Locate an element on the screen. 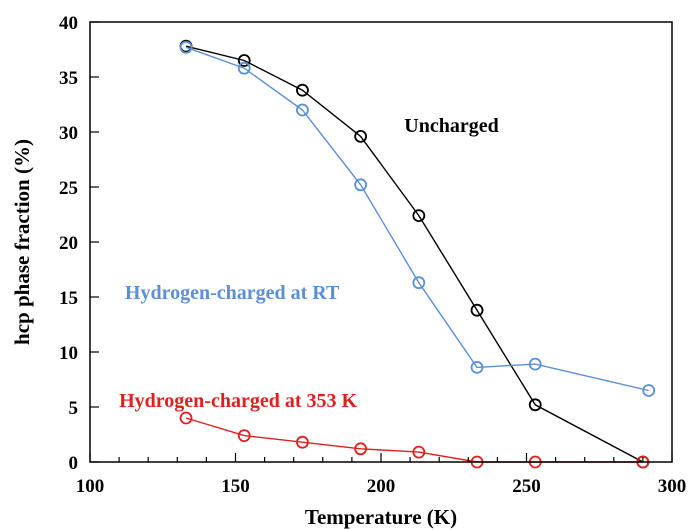 This screenshot has height=530, width=696. x-tick-label: 100 is located at coordinates (90, 486).